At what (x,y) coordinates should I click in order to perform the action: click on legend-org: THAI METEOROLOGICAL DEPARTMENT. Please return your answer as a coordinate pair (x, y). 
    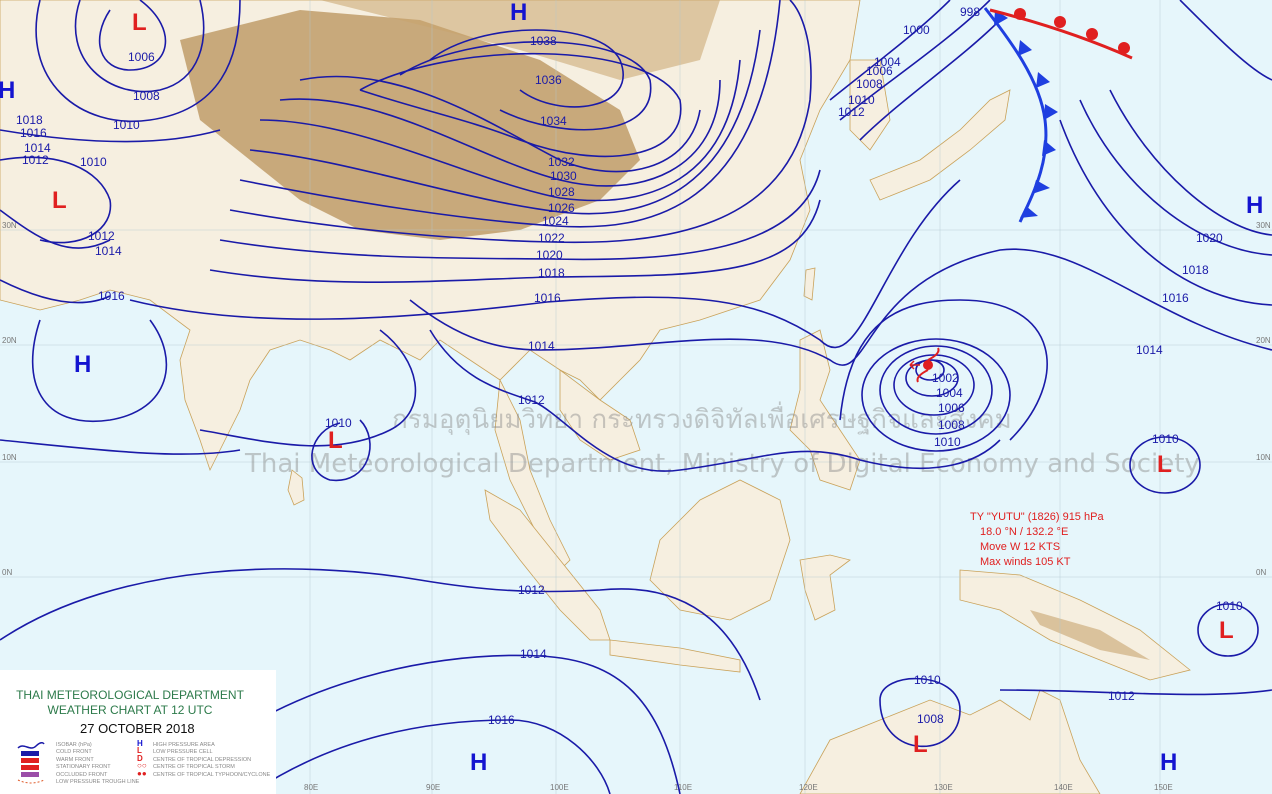
    Looking at the image, I should click on (130, 695).